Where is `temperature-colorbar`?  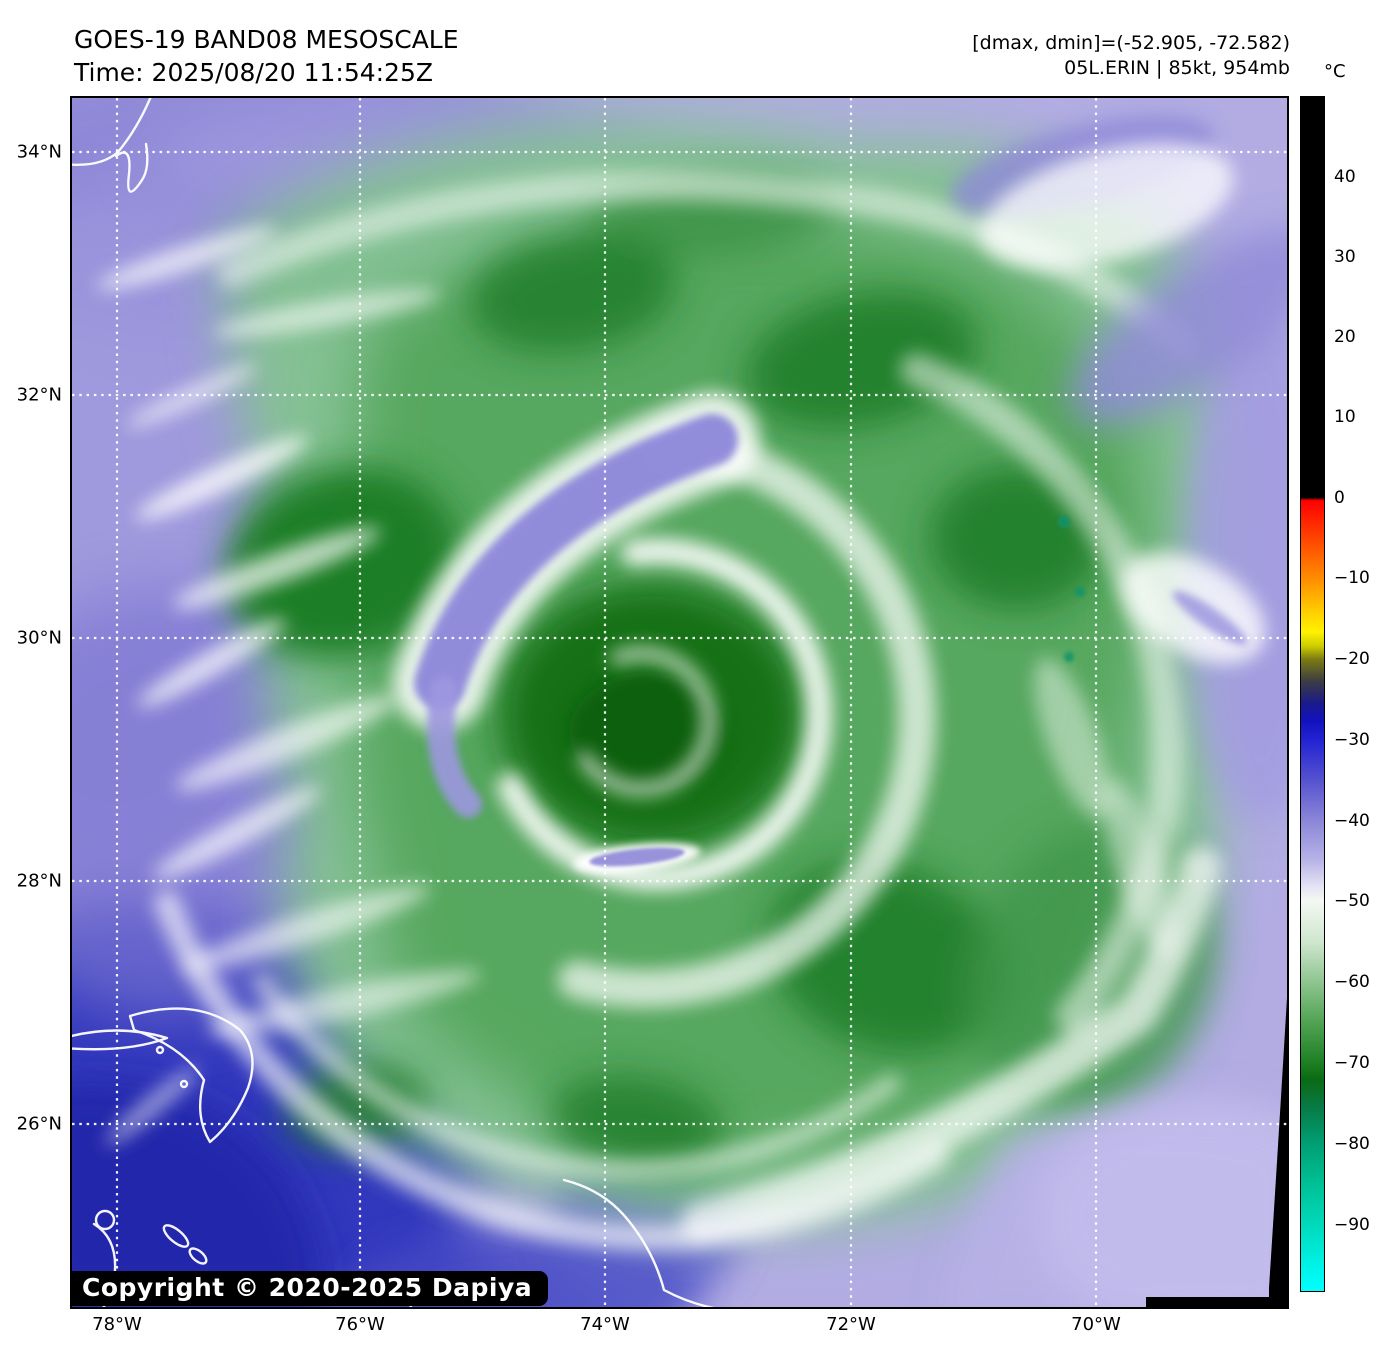
temperature-colorbar is located at coordinates (1312, 694).